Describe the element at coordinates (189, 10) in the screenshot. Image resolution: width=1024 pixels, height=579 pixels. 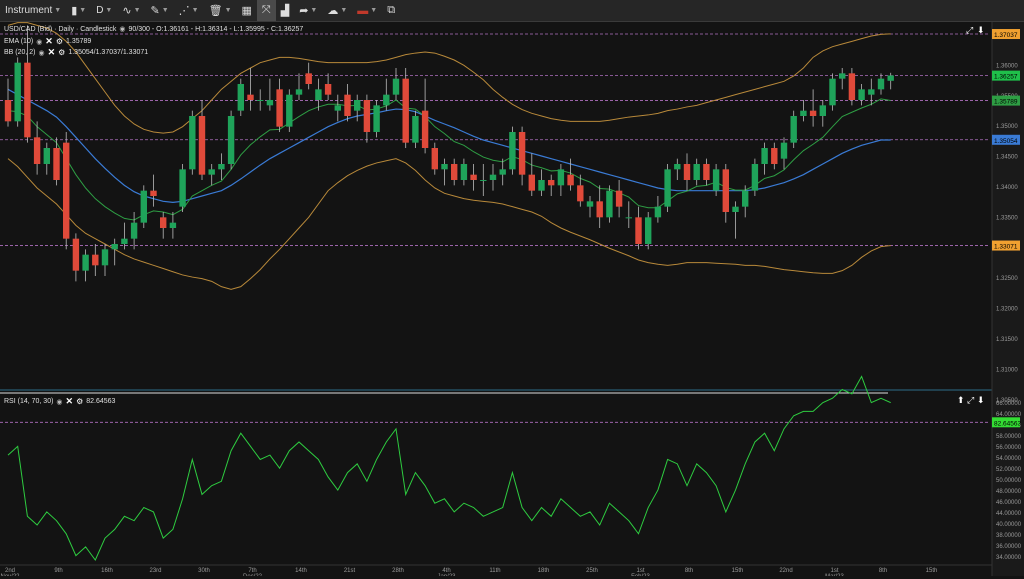
I see `lines-menu: ⋰ ▼` at that location.